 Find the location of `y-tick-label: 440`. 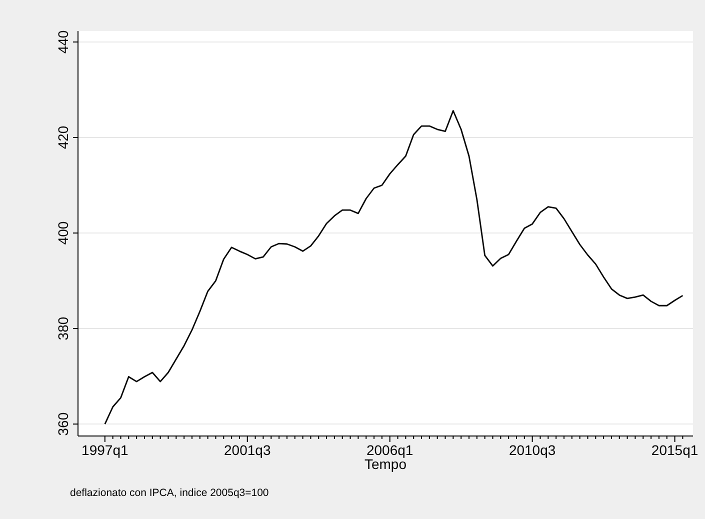

y-tick-label: 440 is located at coordinates (63, 42).